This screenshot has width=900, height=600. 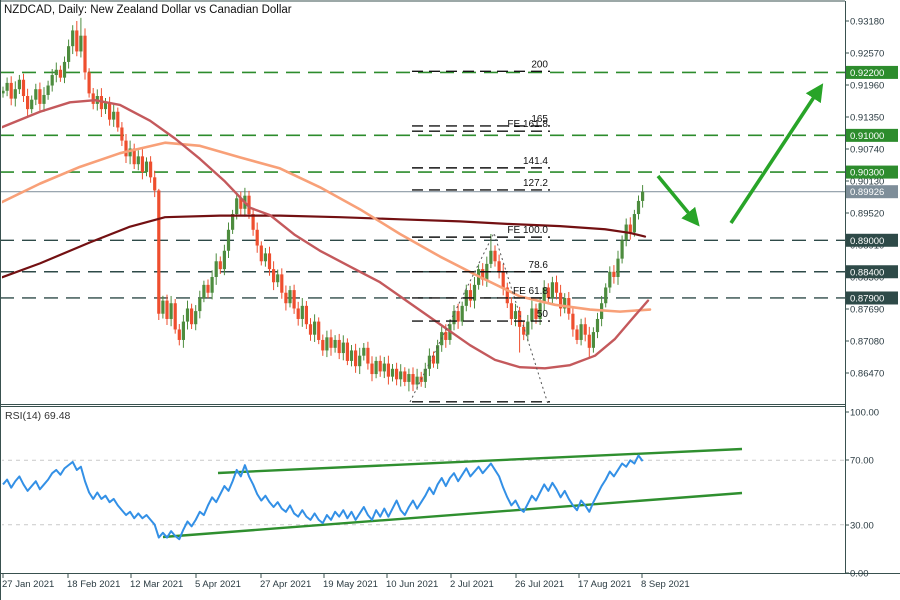 I want to click on current-price-badge-bg, so click(x=872, y=192).